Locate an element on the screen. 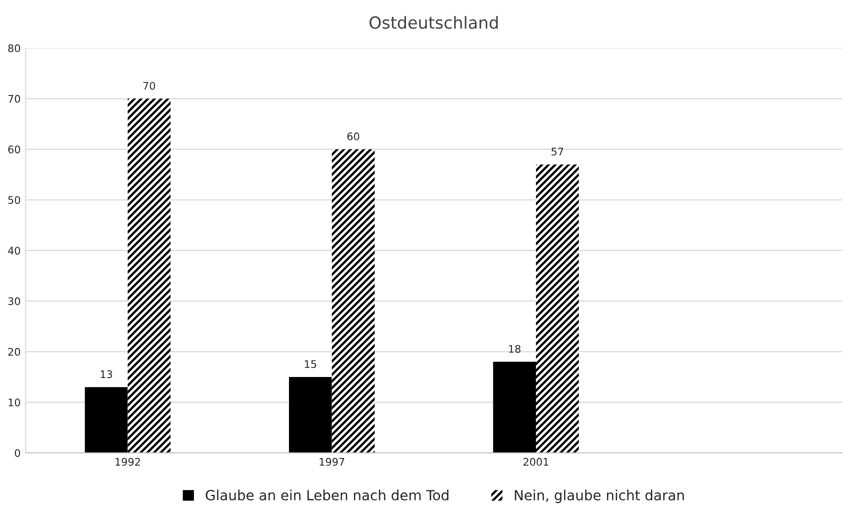 Image resolution: width=855 pixels, height=506 pixels. data-label: 57 is located at coordinates (558, 152).